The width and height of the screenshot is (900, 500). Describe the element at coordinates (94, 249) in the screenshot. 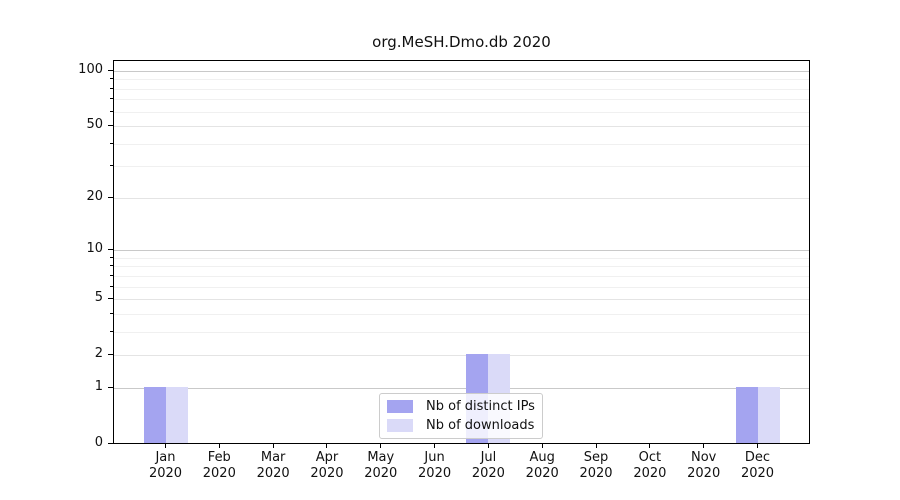

I see `y-tick-label-10: 10` at that location.